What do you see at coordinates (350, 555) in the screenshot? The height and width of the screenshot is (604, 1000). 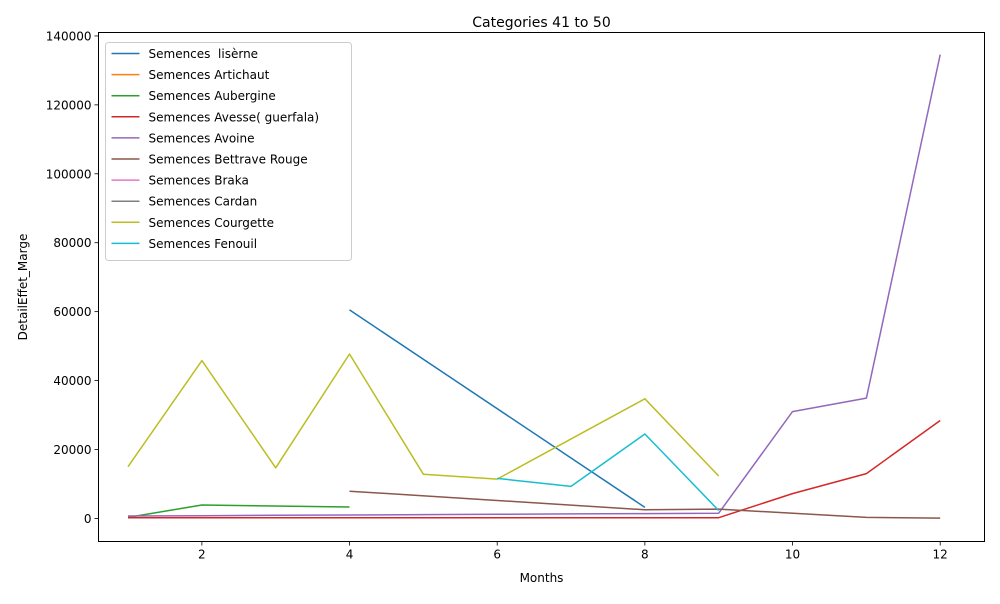 I see `x-tick-label: 4` at bounding box center [350, 555].